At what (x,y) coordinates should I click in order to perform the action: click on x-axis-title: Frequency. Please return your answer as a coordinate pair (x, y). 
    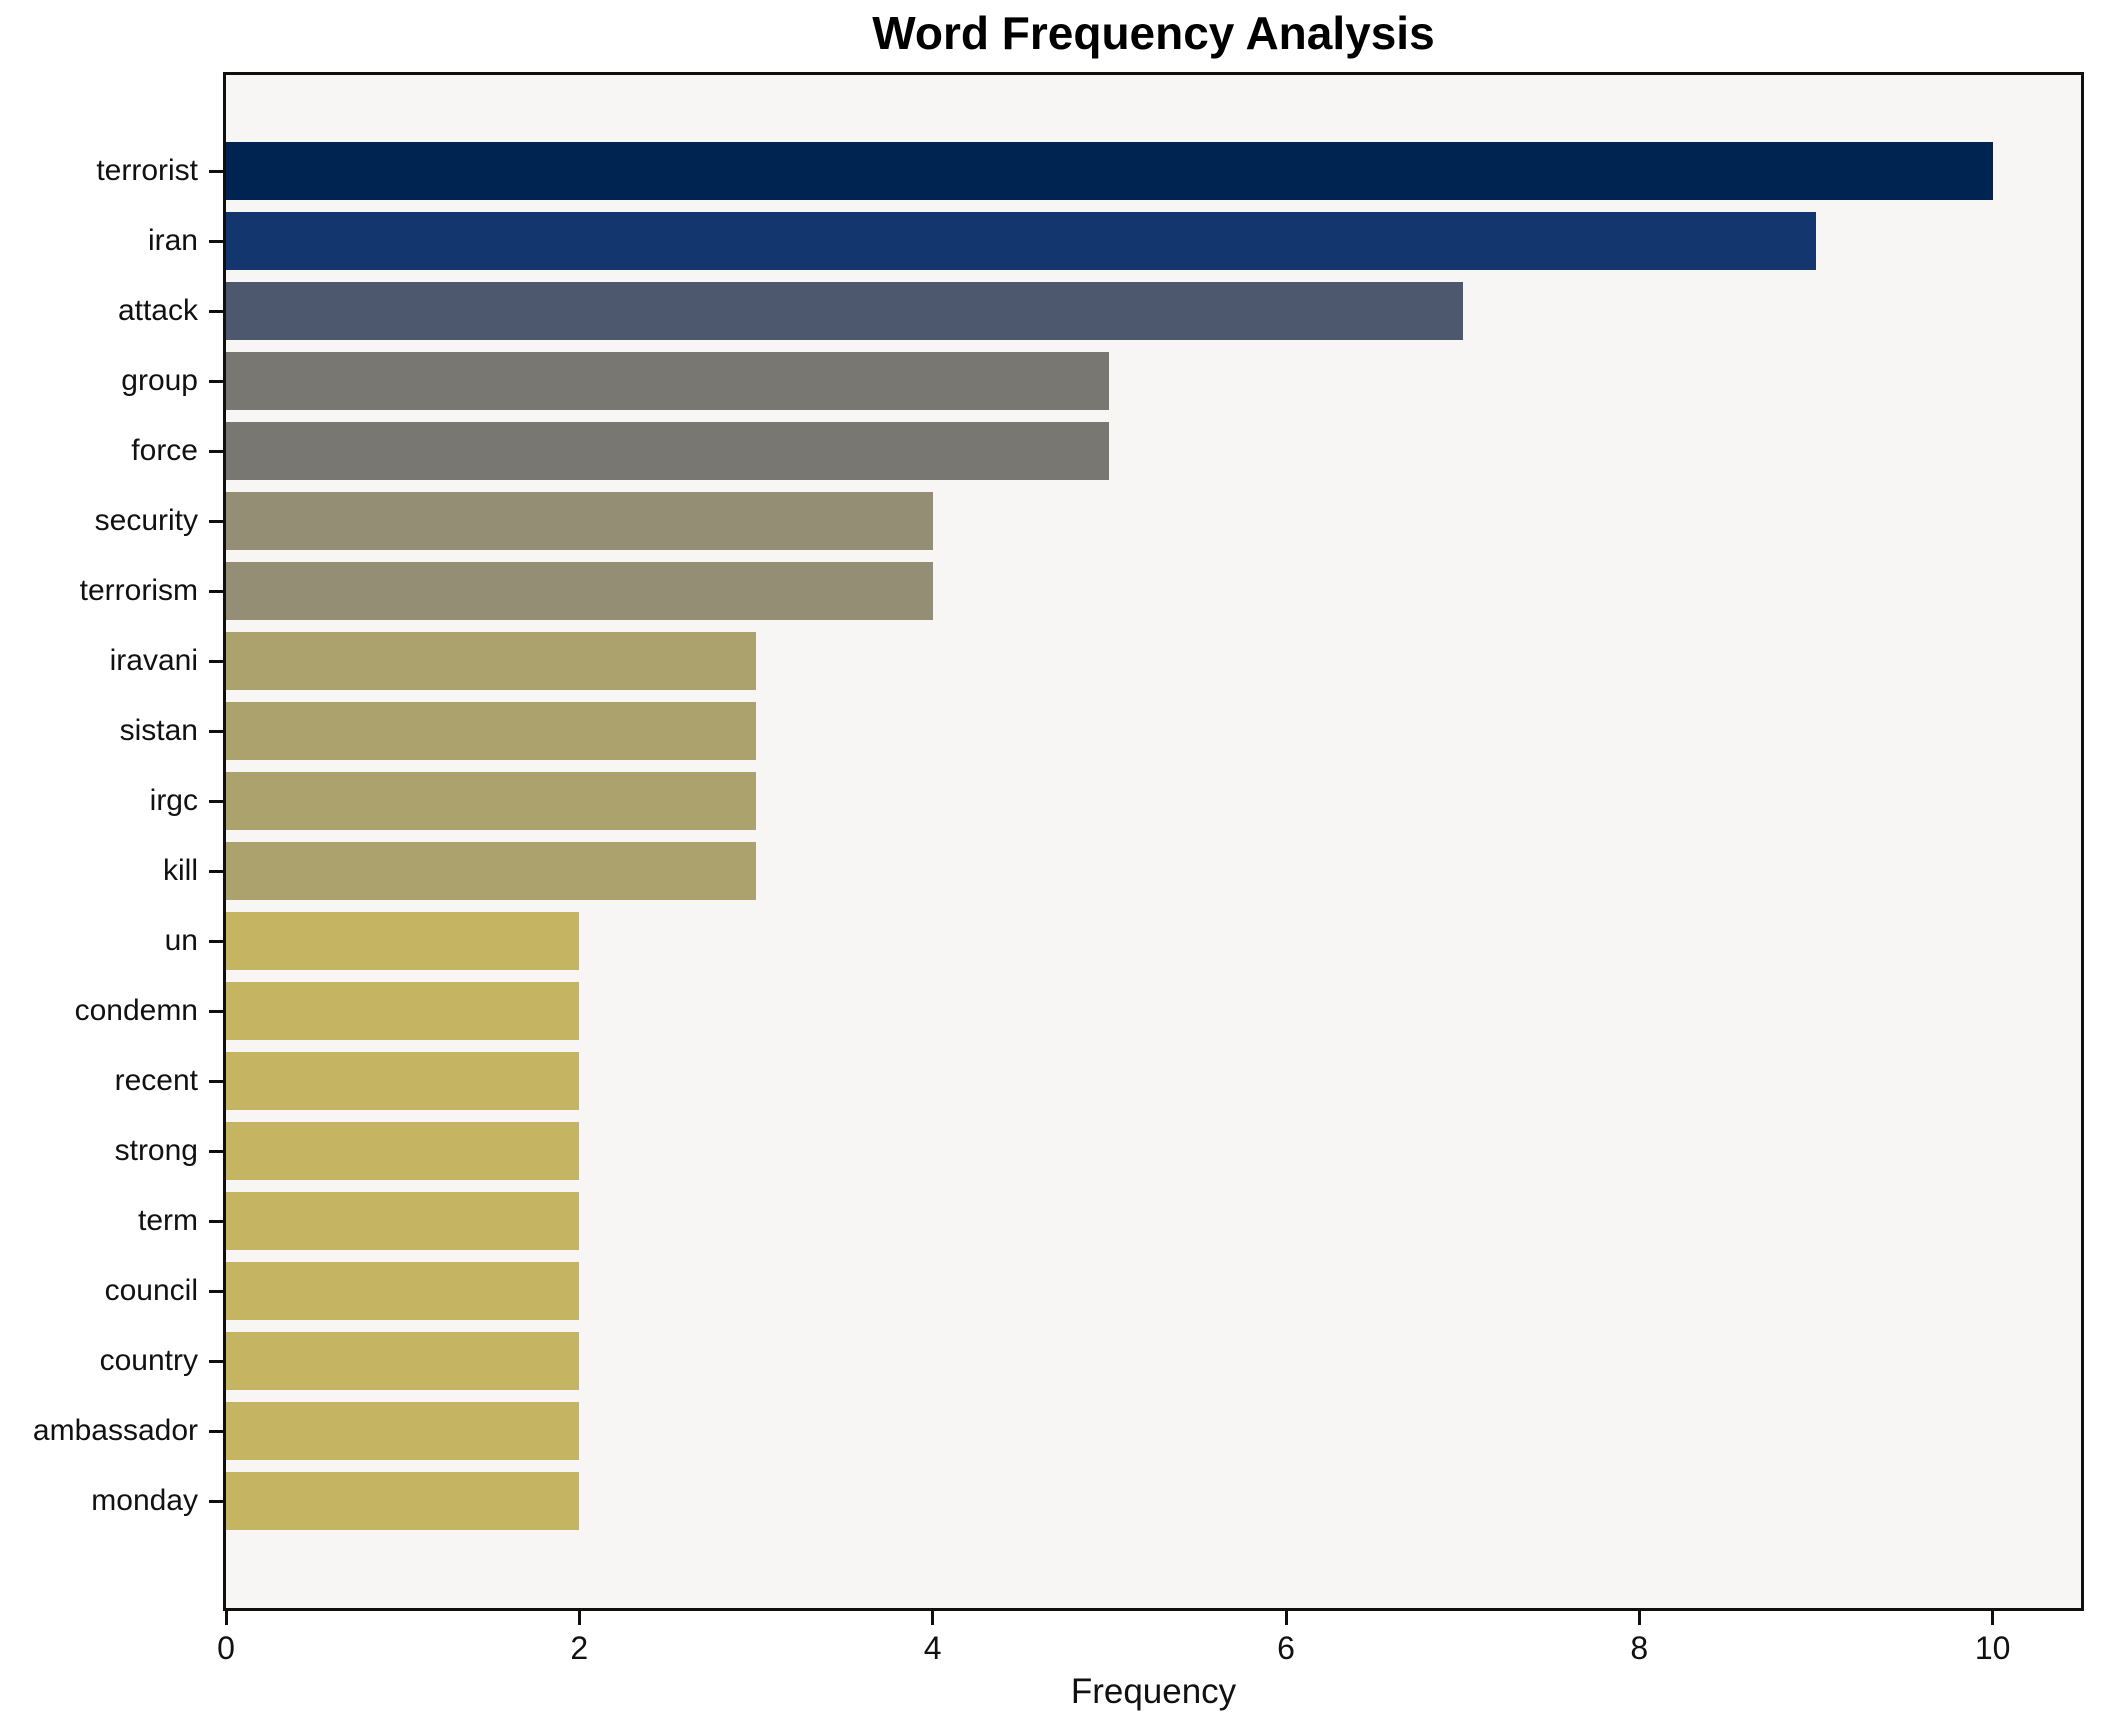
    Looking at the image, I should click on (1153, 1691).